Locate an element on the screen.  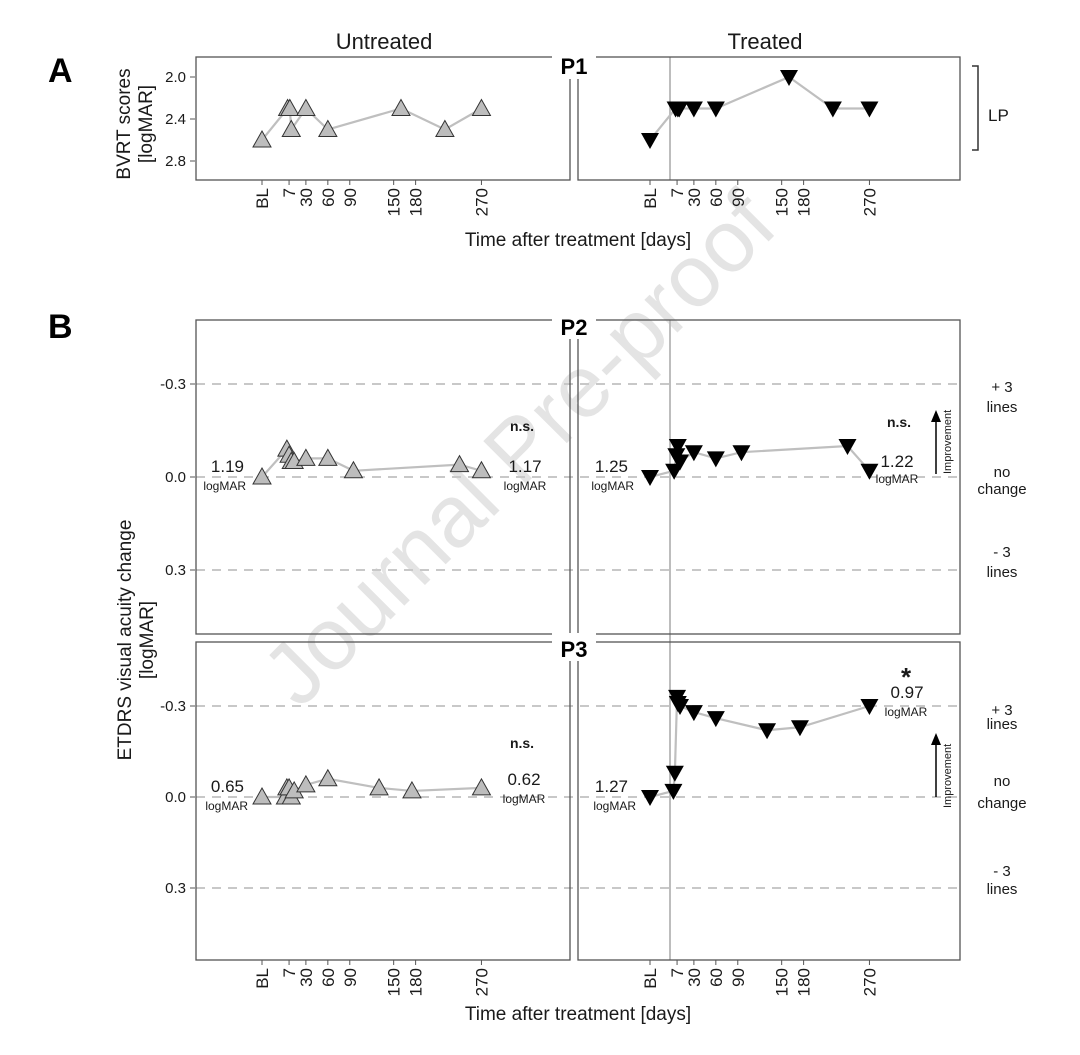
value-end: 1.17 is located at coordinates (524, 466).